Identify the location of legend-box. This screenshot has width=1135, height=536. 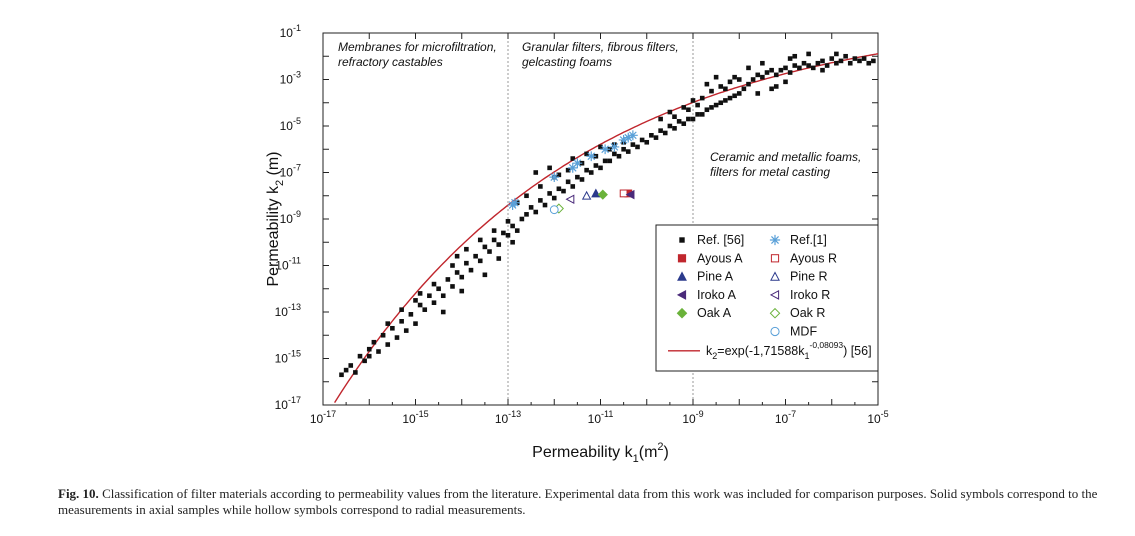
(767, 298).